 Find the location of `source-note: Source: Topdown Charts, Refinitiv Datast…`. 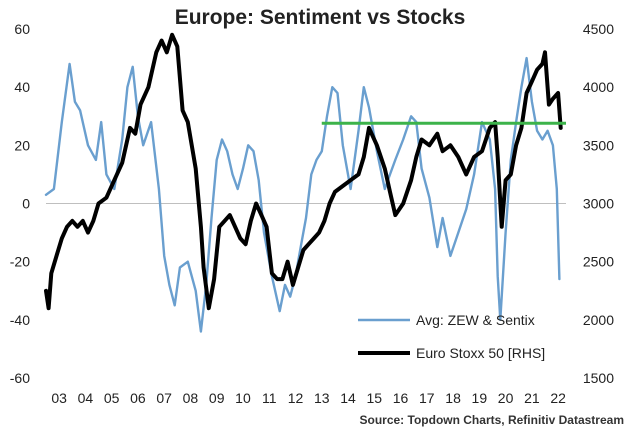

source-note: Source: Topdown Charts, Refinitiv Datast… is located at coordinates (492, 420).